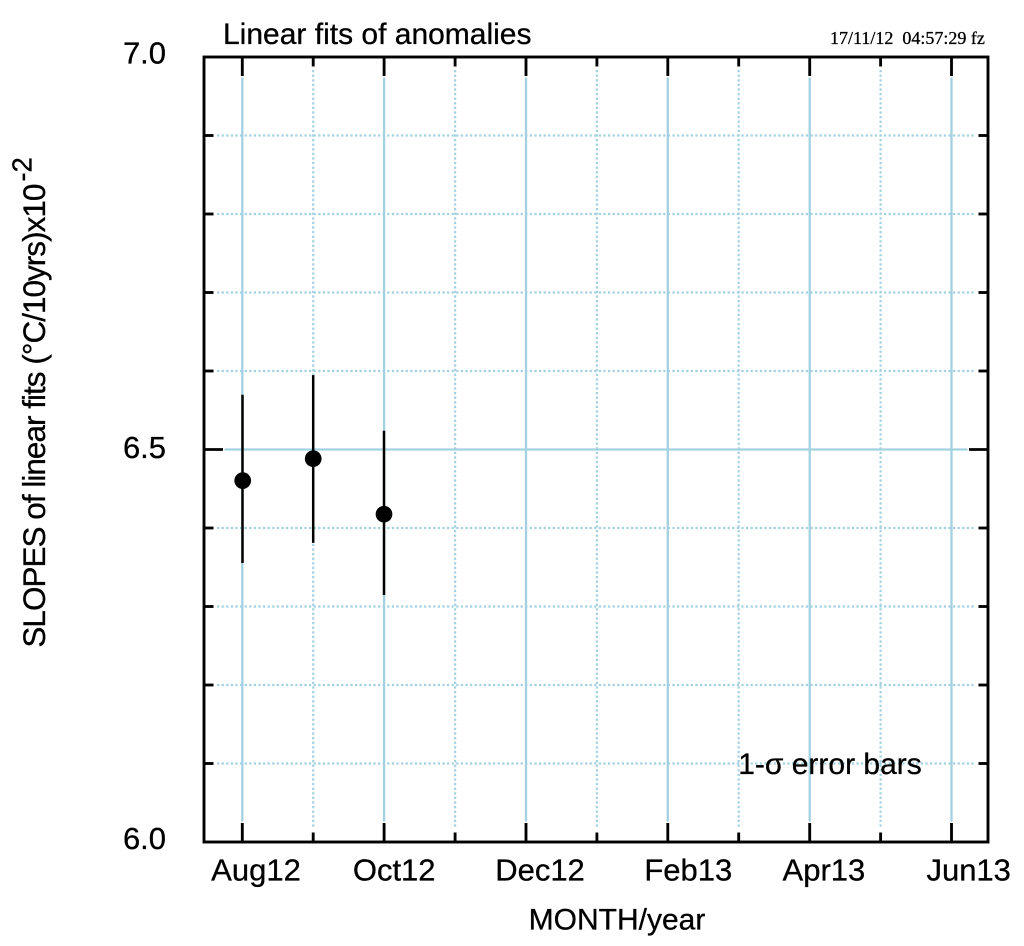 This screenshot has height=946, width=1024. Describe the element at coordinates (144, 447) in the screenshot. I see `svg-text: 6.5` at that location.